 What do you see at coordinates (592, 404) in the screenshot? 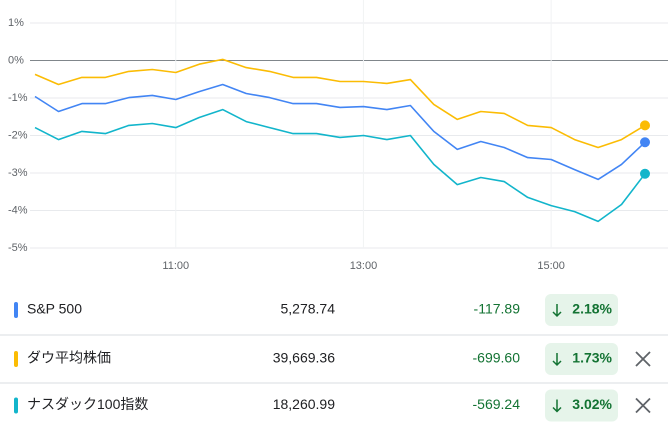
I see `percent-change: 3.02%` at bounding box center [592, 404].